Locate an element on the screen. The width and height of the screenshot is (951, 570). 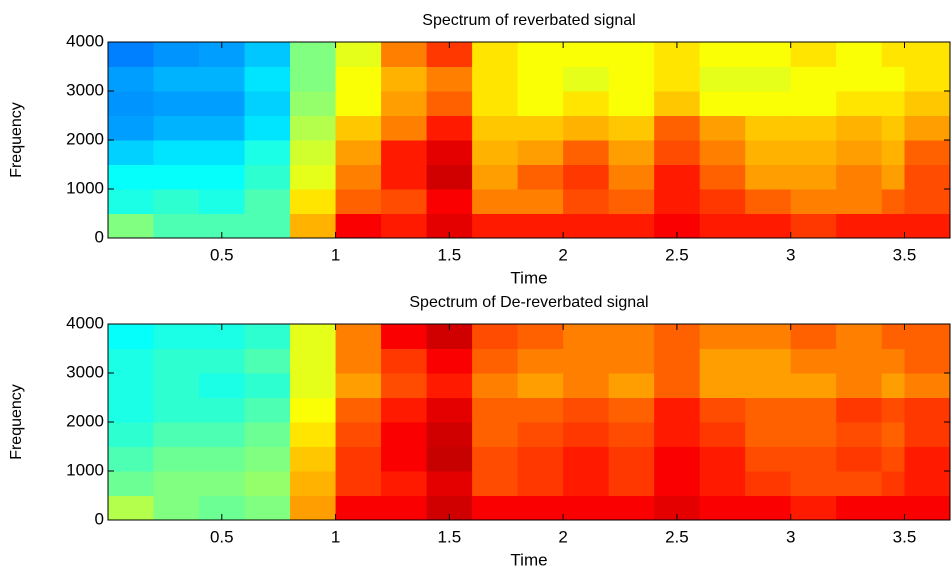
y-tick-label: 2000 is located at coordinates (85, 138).